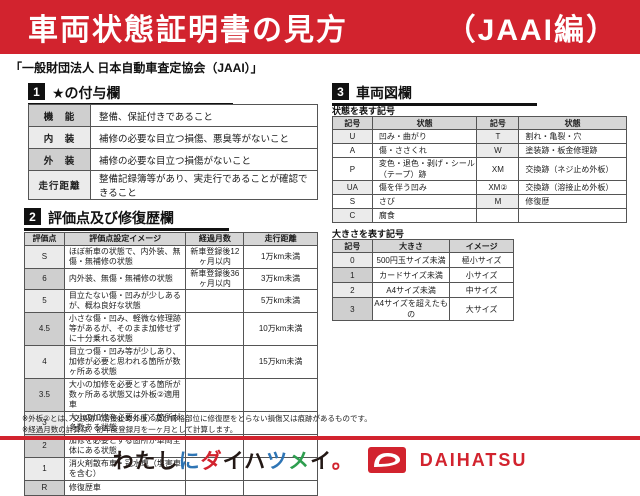 Image resolution: width=640 pixels, height=496 pixels. I want to click on symbol-cell: 1, so click(352, 275).